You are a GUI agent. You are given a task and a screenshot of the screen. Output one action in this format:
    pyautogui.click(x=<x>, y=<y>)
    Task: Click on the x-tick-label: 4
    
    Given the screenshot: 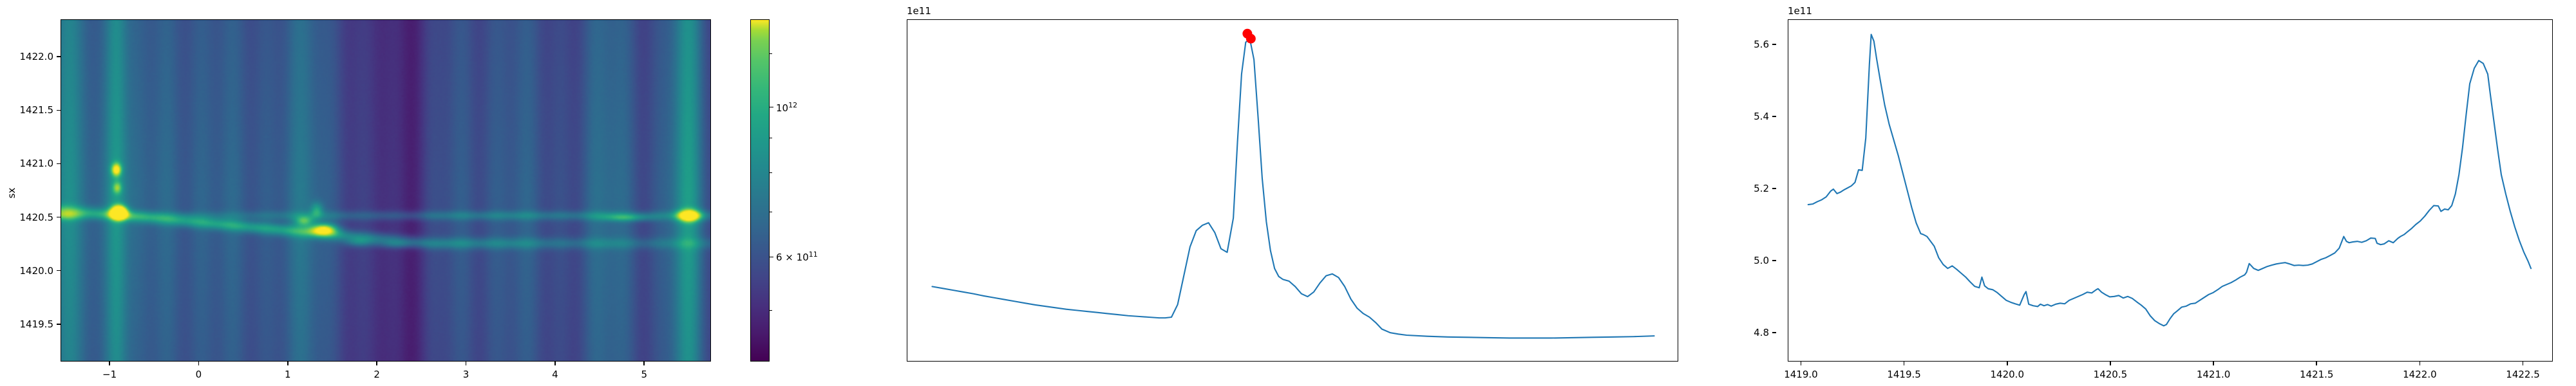 What is the action you would take?
    pyautogui.click(x=555, y=374)
    